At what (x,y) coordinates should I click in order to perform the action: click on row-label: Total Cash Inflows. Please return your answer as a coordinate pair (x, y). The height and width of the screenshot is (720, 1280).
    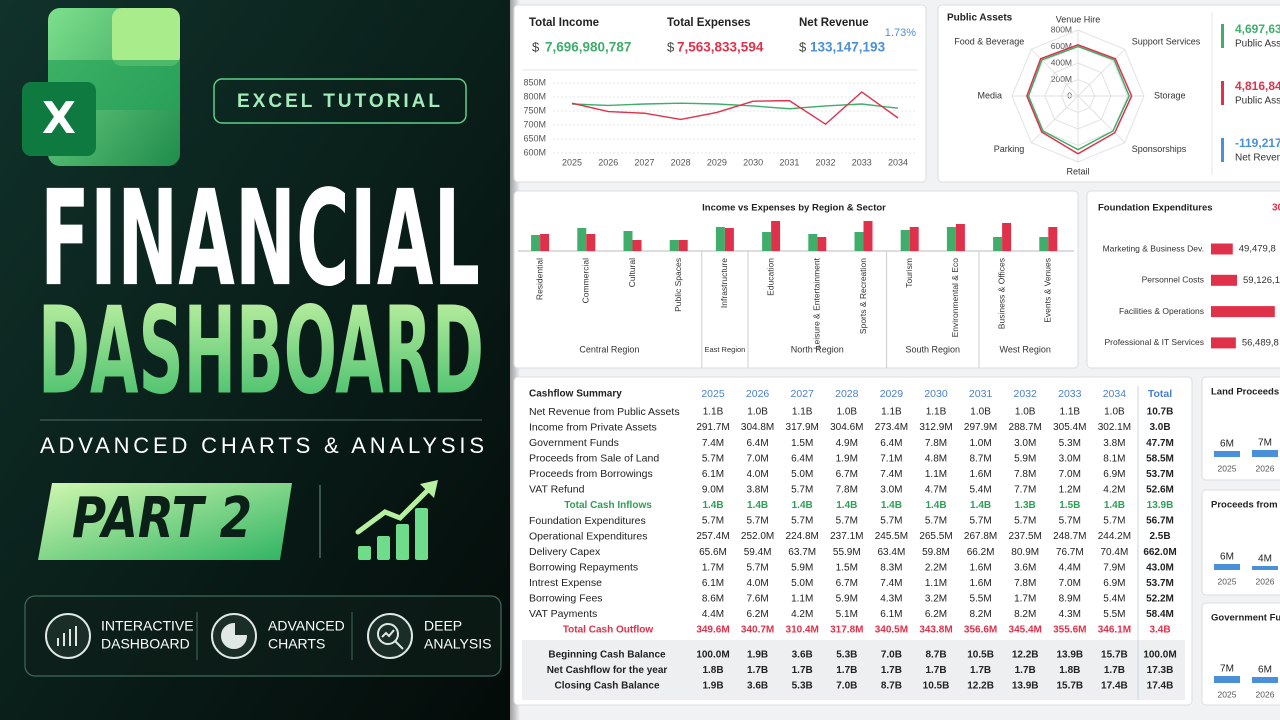
    Looking at the image, I should click on (608, 505).